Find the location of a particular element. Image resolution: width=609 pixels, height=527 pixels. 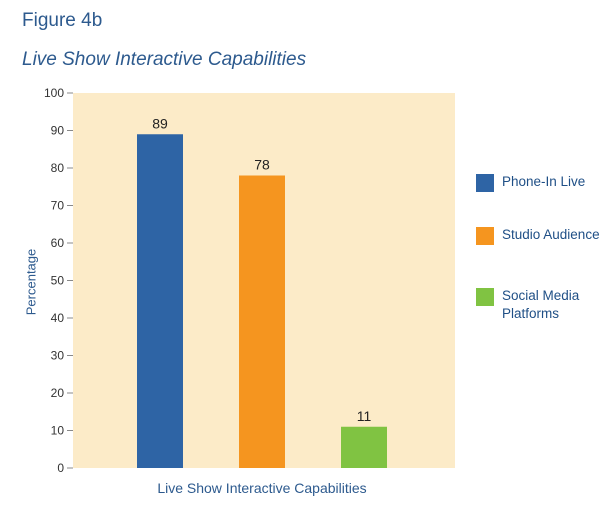

chart-title: Live Show Interactive Capabilities is located at coordinates (164, 59).